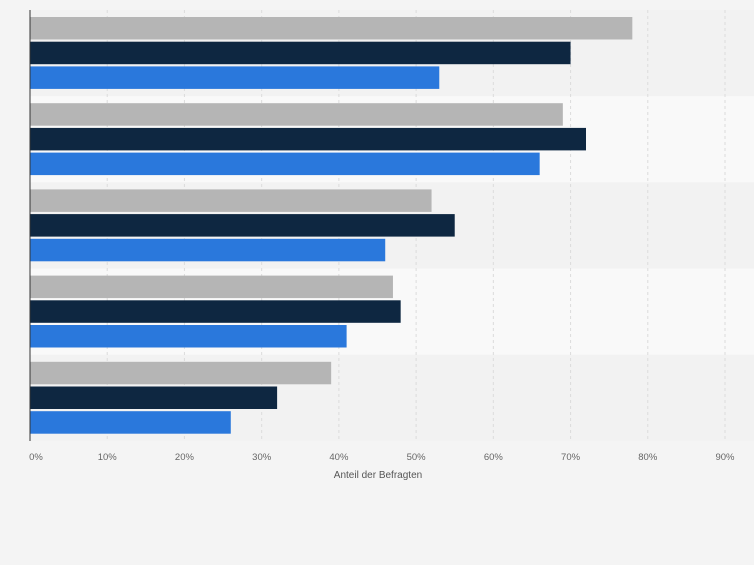 This screenshot has width=754, height=565. What do you see at coordinates (378, 475) in the screenshot?
I see `x-axis-label: Anteil der Befragten` at bounding box center [378, 475].